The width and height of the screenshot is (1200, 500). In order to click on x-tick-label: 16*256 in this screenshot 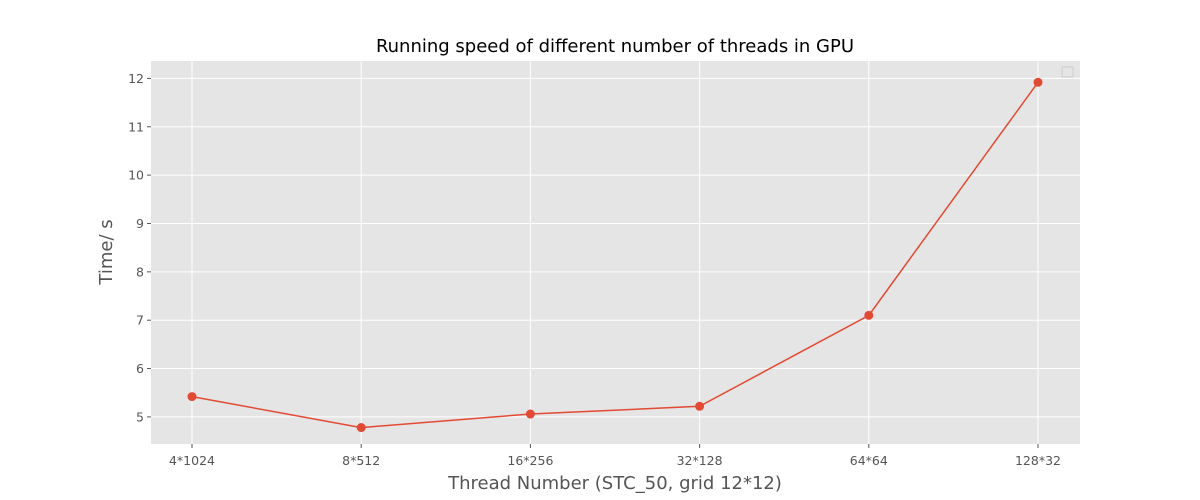, I will do `click(530, 460)`.